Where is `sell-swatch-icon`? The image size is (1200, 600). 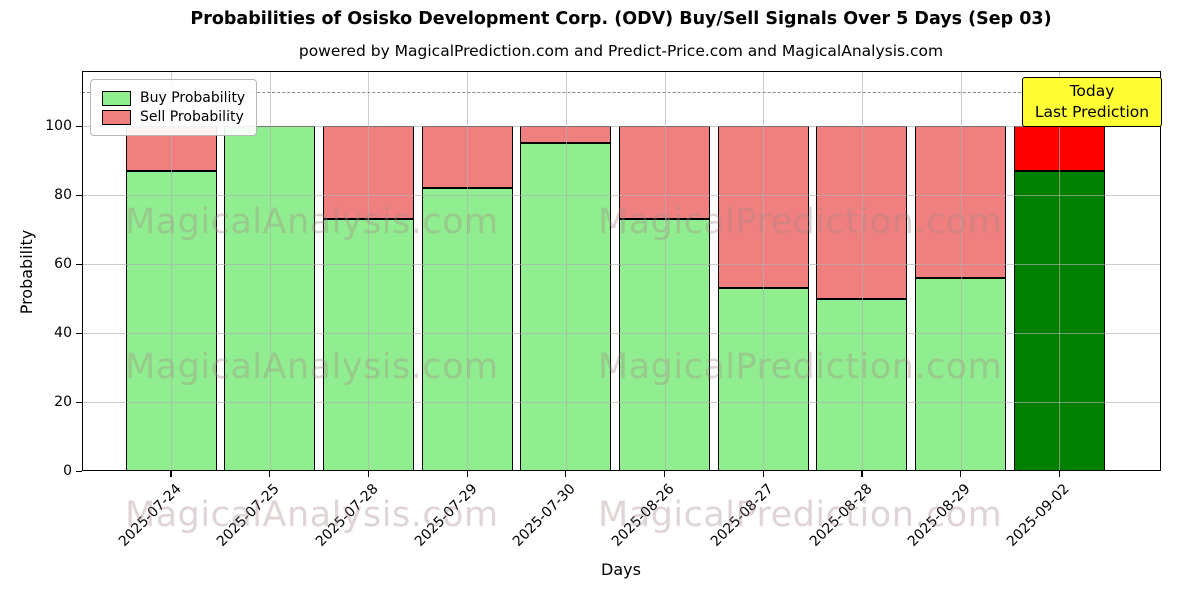 sell-swatch-icon is located at coordinates (116, 117).